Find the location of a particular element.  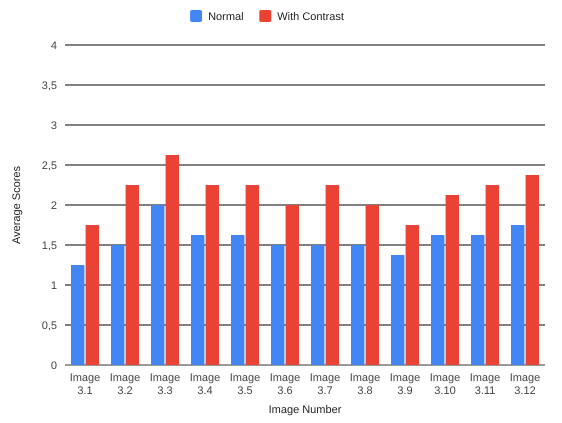

x-tick-label: Image 3.12 is located at coordinates (525, 384).